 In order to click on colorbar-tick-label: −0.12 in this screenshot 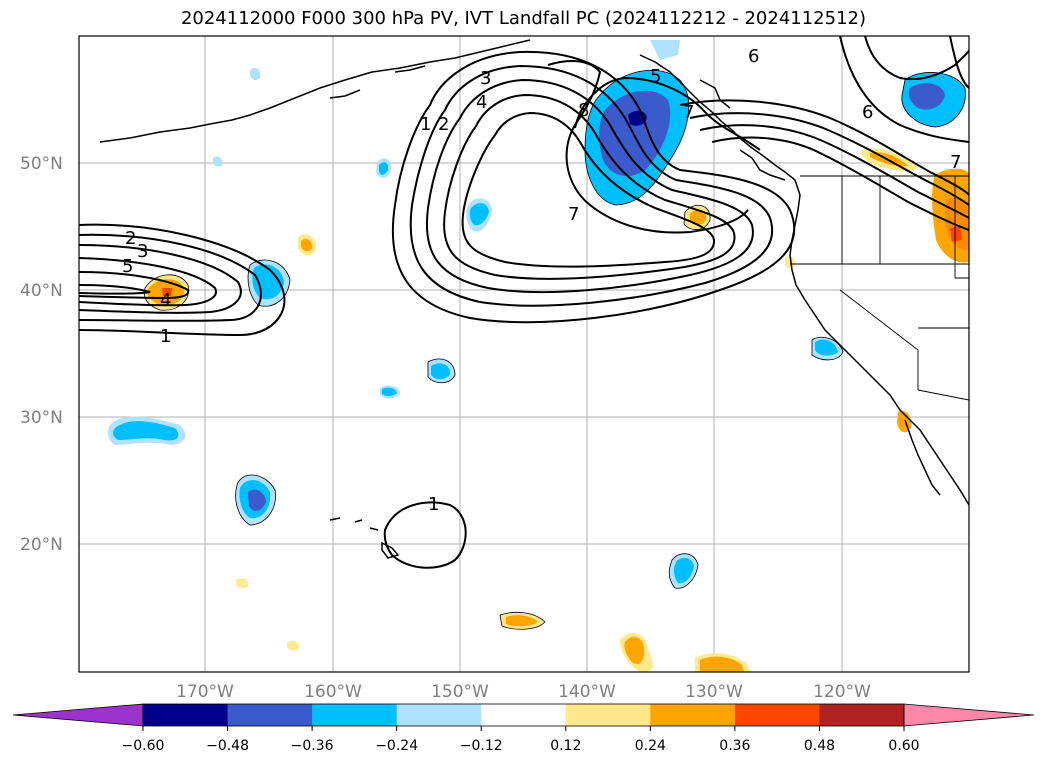, I will do `click(481, 746)`.